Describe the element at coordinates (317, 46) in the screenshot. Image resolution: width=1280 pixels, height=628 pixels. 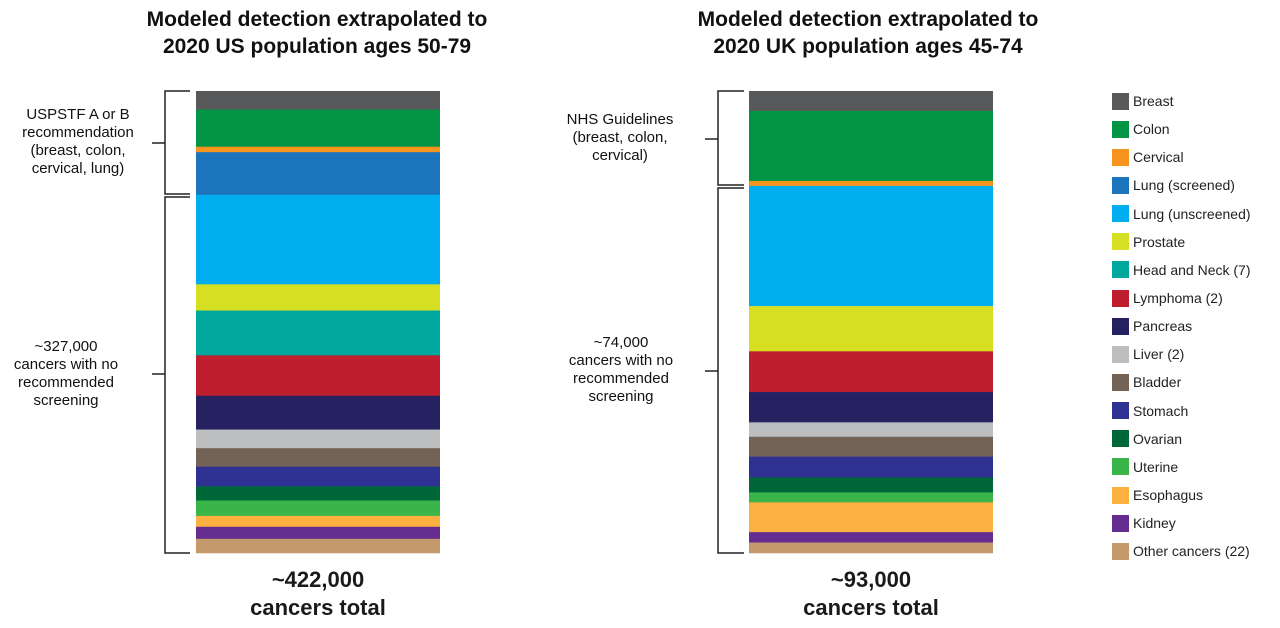
I see `us-title-line-2: 2020 US population ages 50-79` at that location.